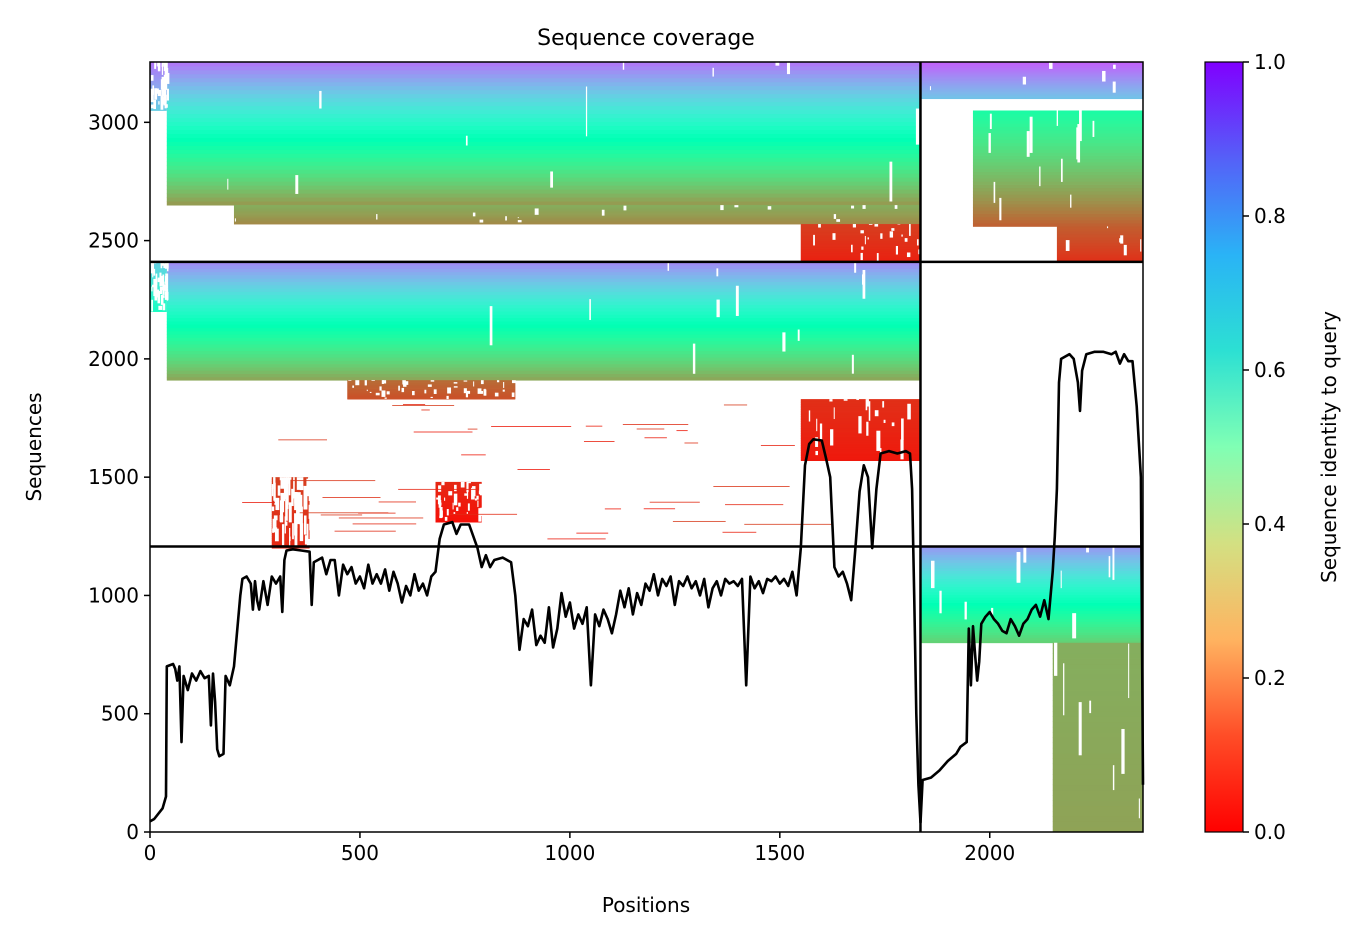  What do you see at coordinates (150, 853) in the screenshot?
I see `x-tick-label: 0` at bounding box center [150, 853].